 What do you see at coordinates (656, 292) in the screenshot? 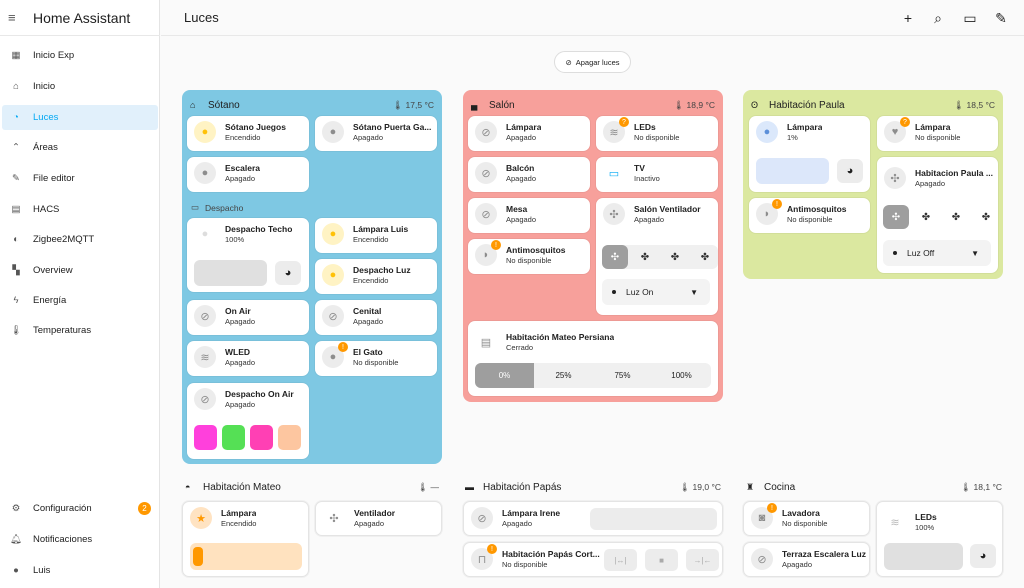
I see `fan-light-select: Luz On ▼` at bounding box center [656, 292].